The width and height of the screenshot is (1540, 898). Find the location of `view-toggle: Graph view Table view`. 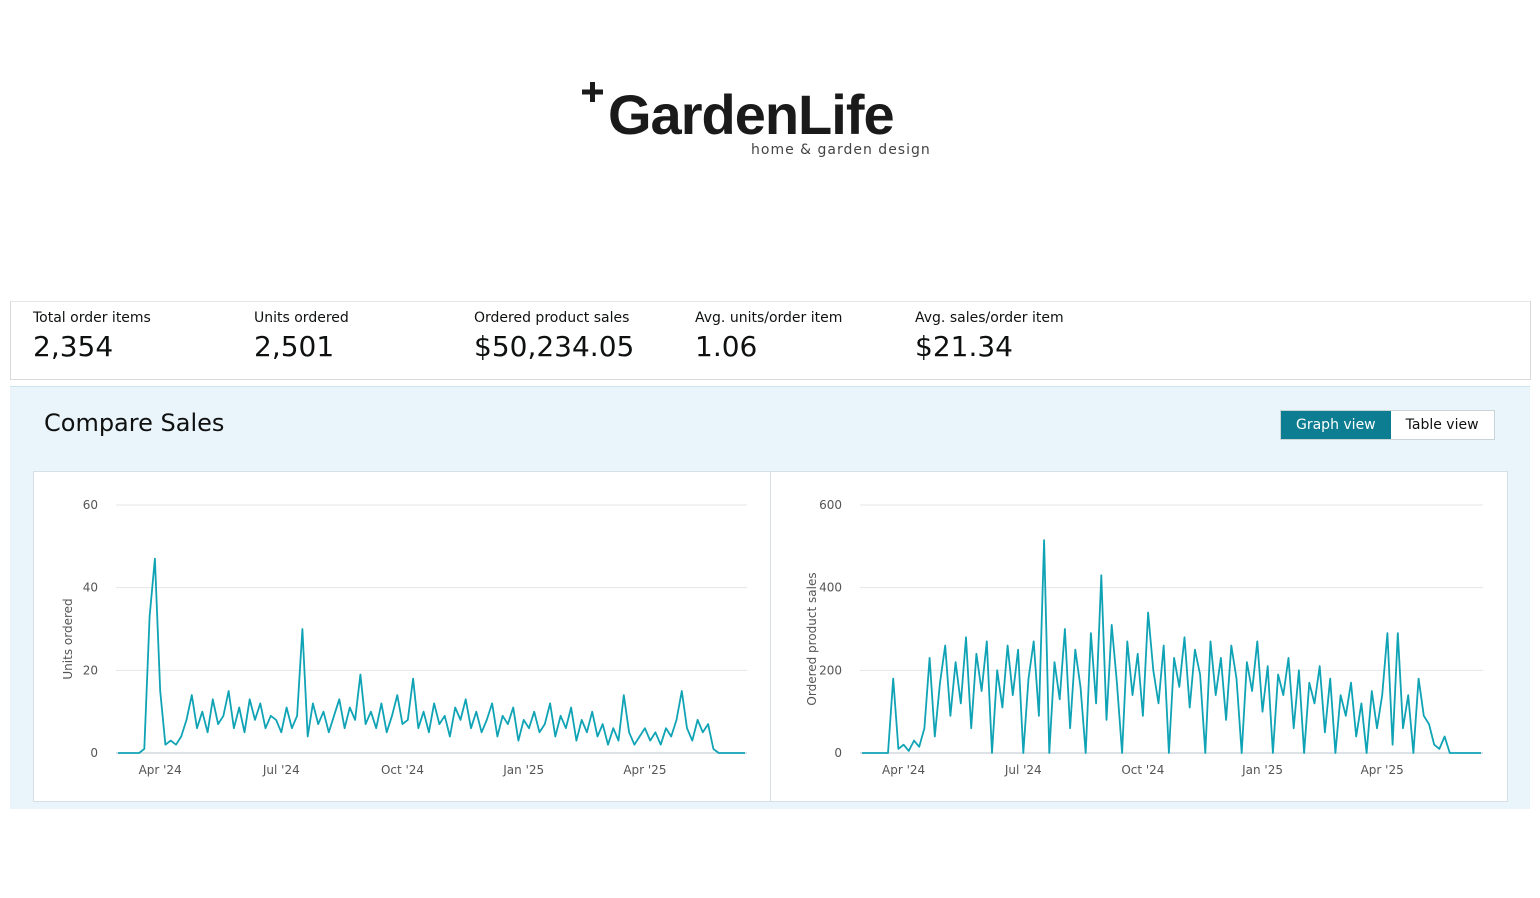

view-toggle: Graph view Table view is located at coordinates (1387, 425).